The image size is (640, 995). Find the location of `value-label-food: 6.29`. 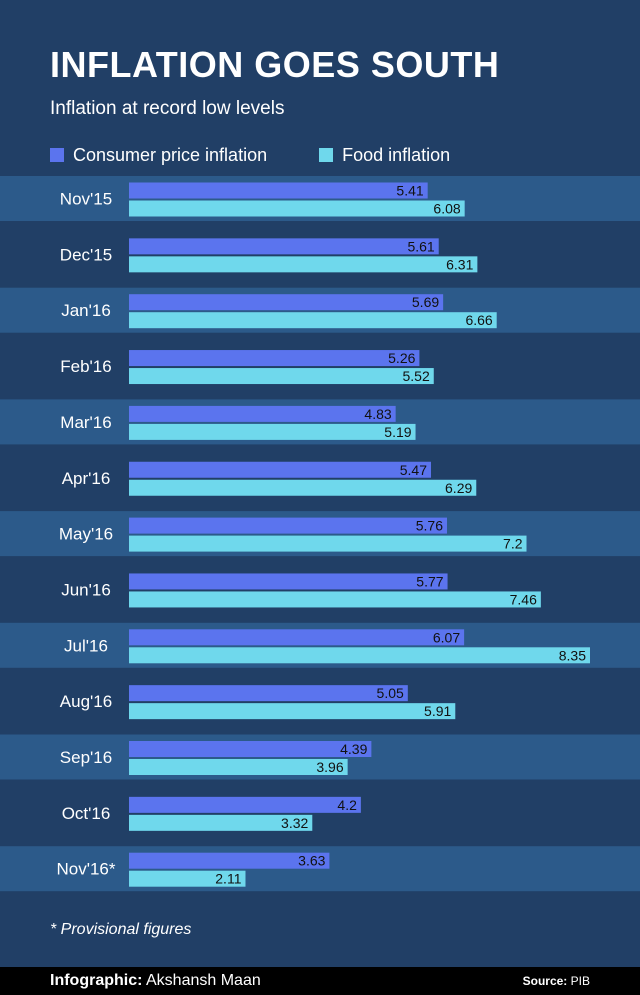

value-label-food: 6.29 is located at coordinates (458, 488).